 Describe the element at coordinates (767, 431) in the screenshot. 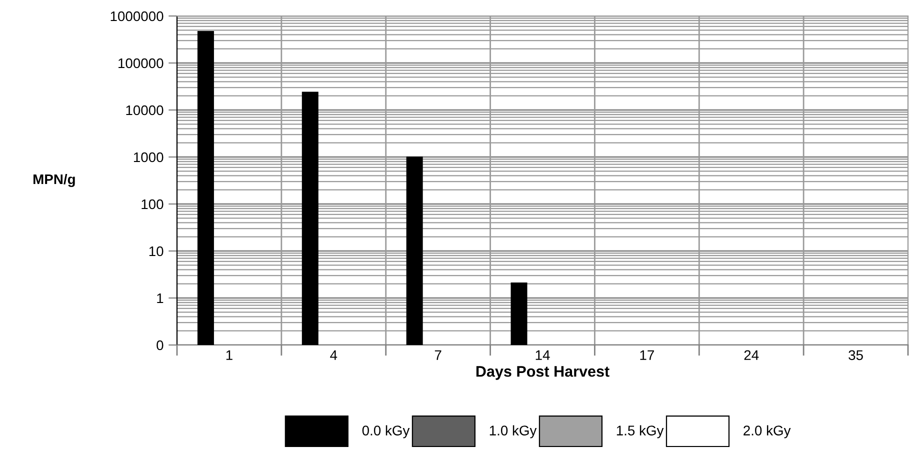

I see `legend-label: 2.0 kGy` at that location.